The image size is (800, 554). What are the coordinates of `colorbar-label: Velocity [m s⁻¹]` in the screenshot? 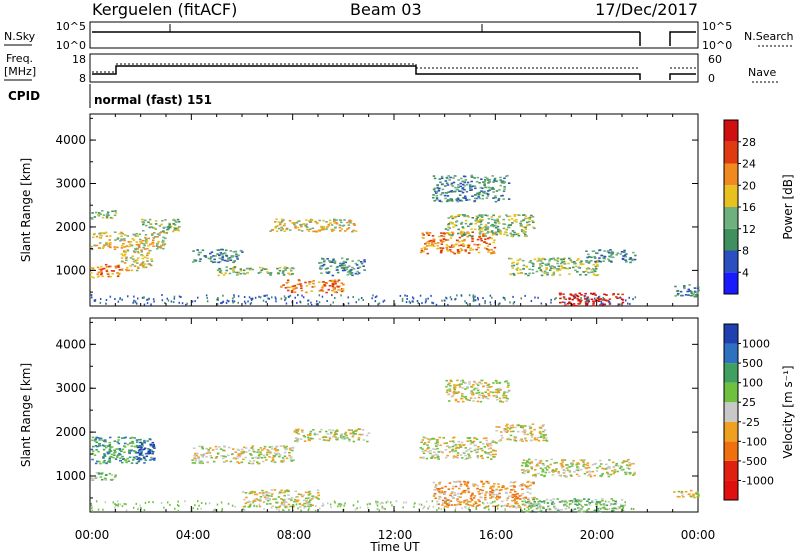 It's located at (788, 411).